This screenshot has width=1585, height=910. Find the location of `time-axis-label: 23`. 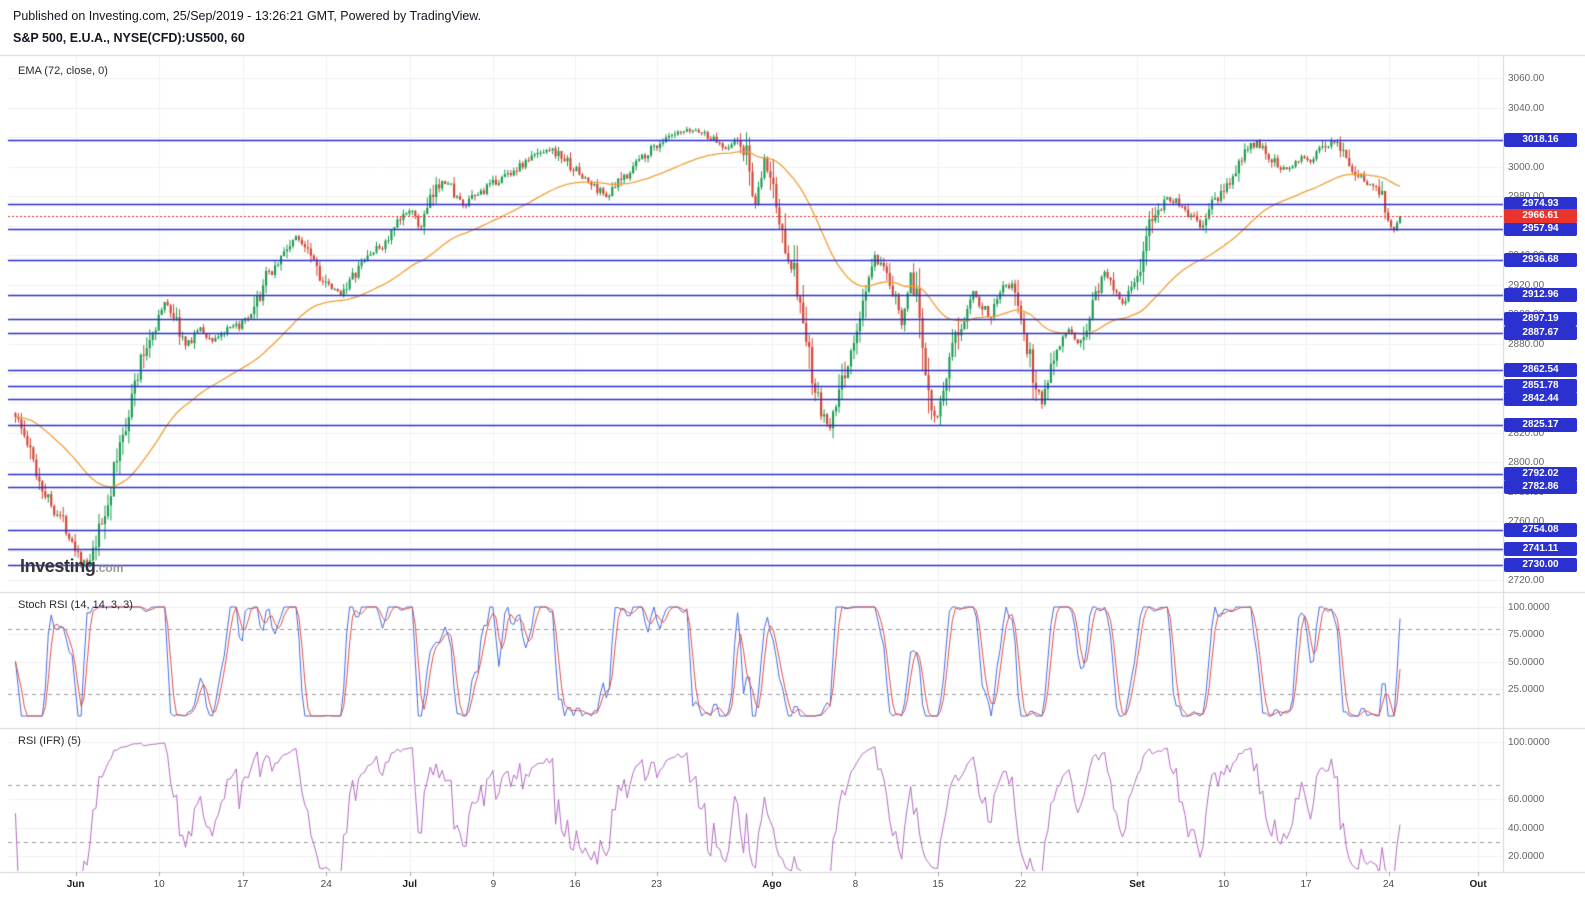

time-axis-label: 23 is located at coordinates (657, 884).